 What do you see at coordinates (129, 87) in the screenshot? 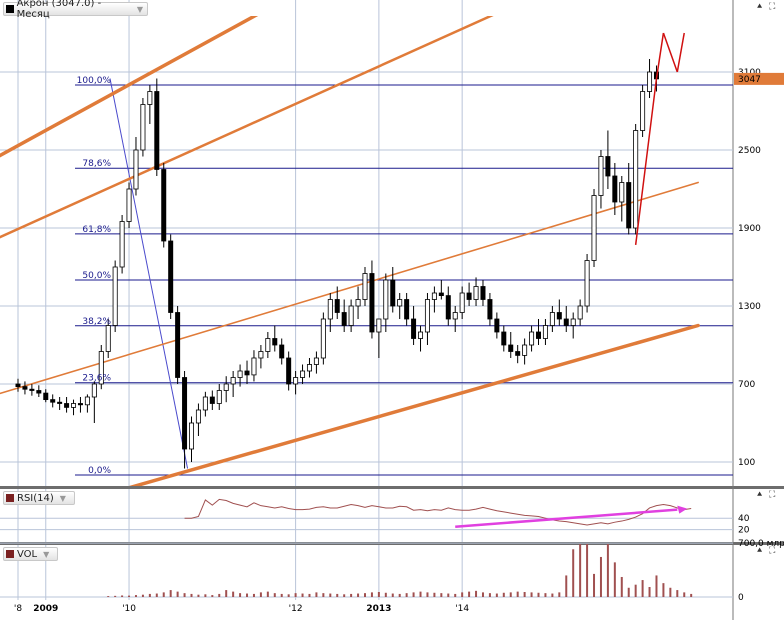
I see `channel-line` at bounding box center [129, 87].